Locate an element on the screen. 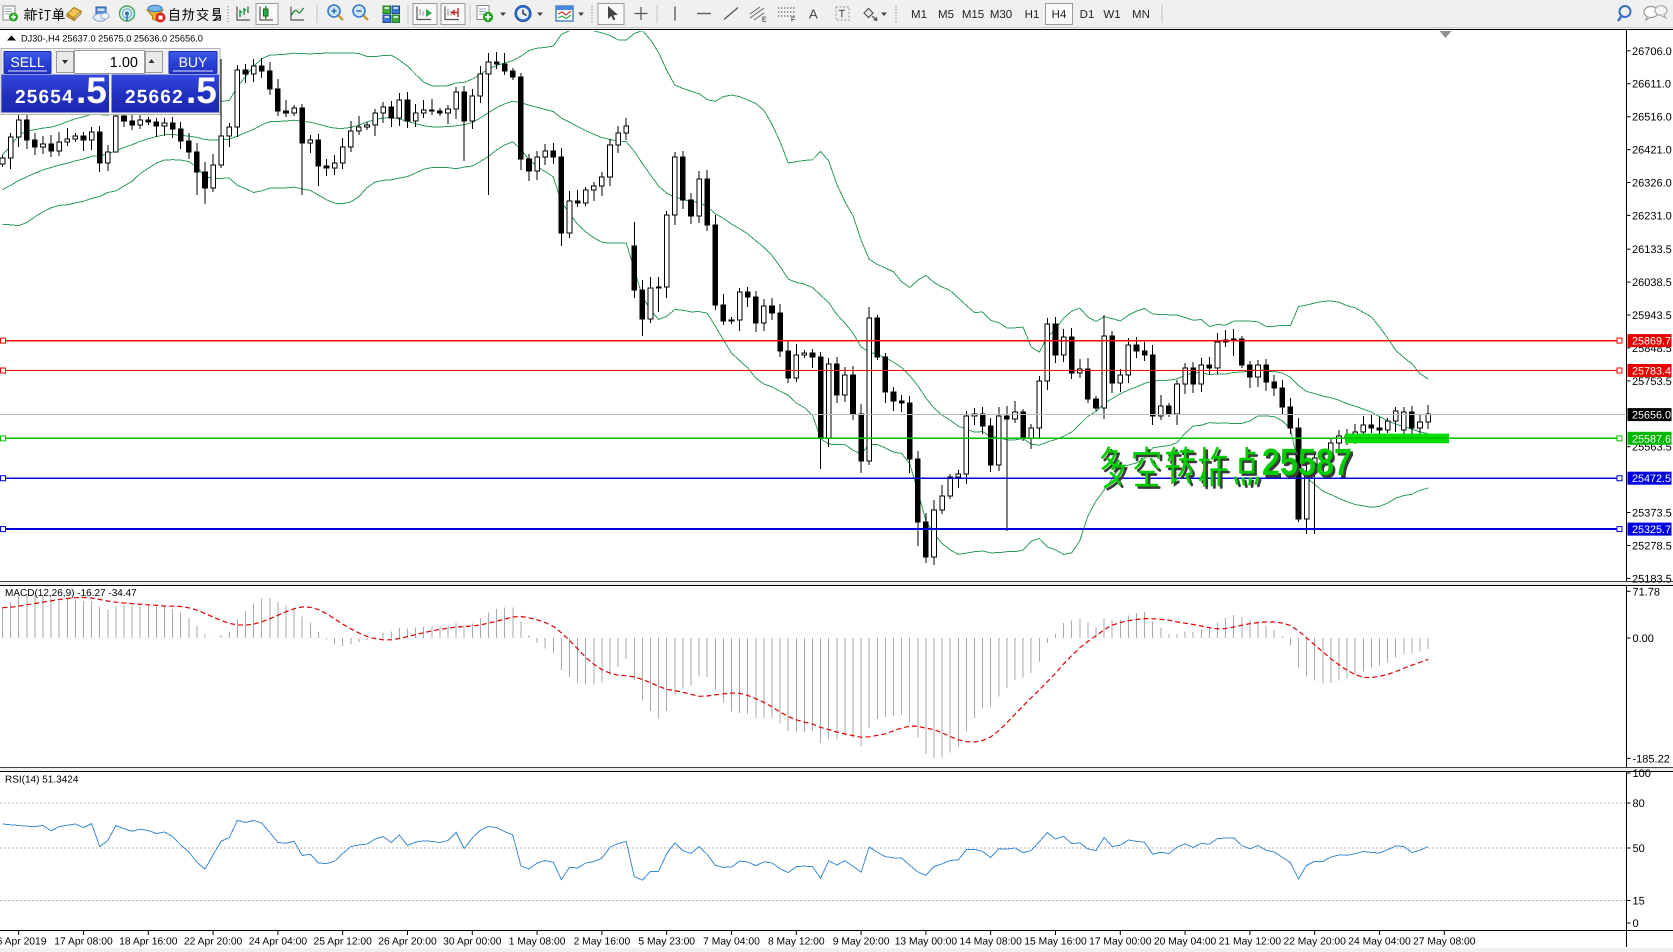 This screenshot has height=952, width=1673. svg-text: H1 is located at coordinates (1032, 15).